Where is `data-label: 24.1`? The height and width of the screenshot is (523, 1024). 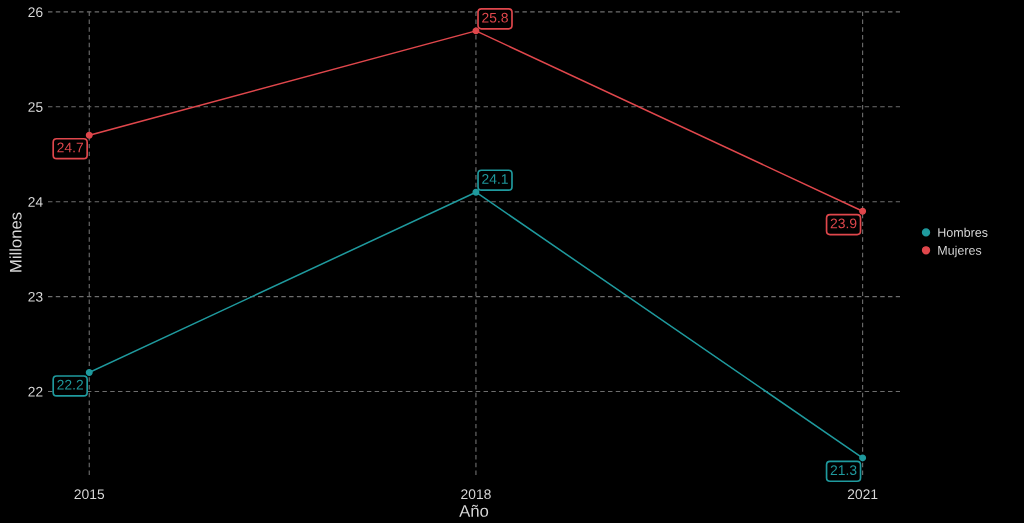 data-label: 24.1 is located at coordinates (495, 179).